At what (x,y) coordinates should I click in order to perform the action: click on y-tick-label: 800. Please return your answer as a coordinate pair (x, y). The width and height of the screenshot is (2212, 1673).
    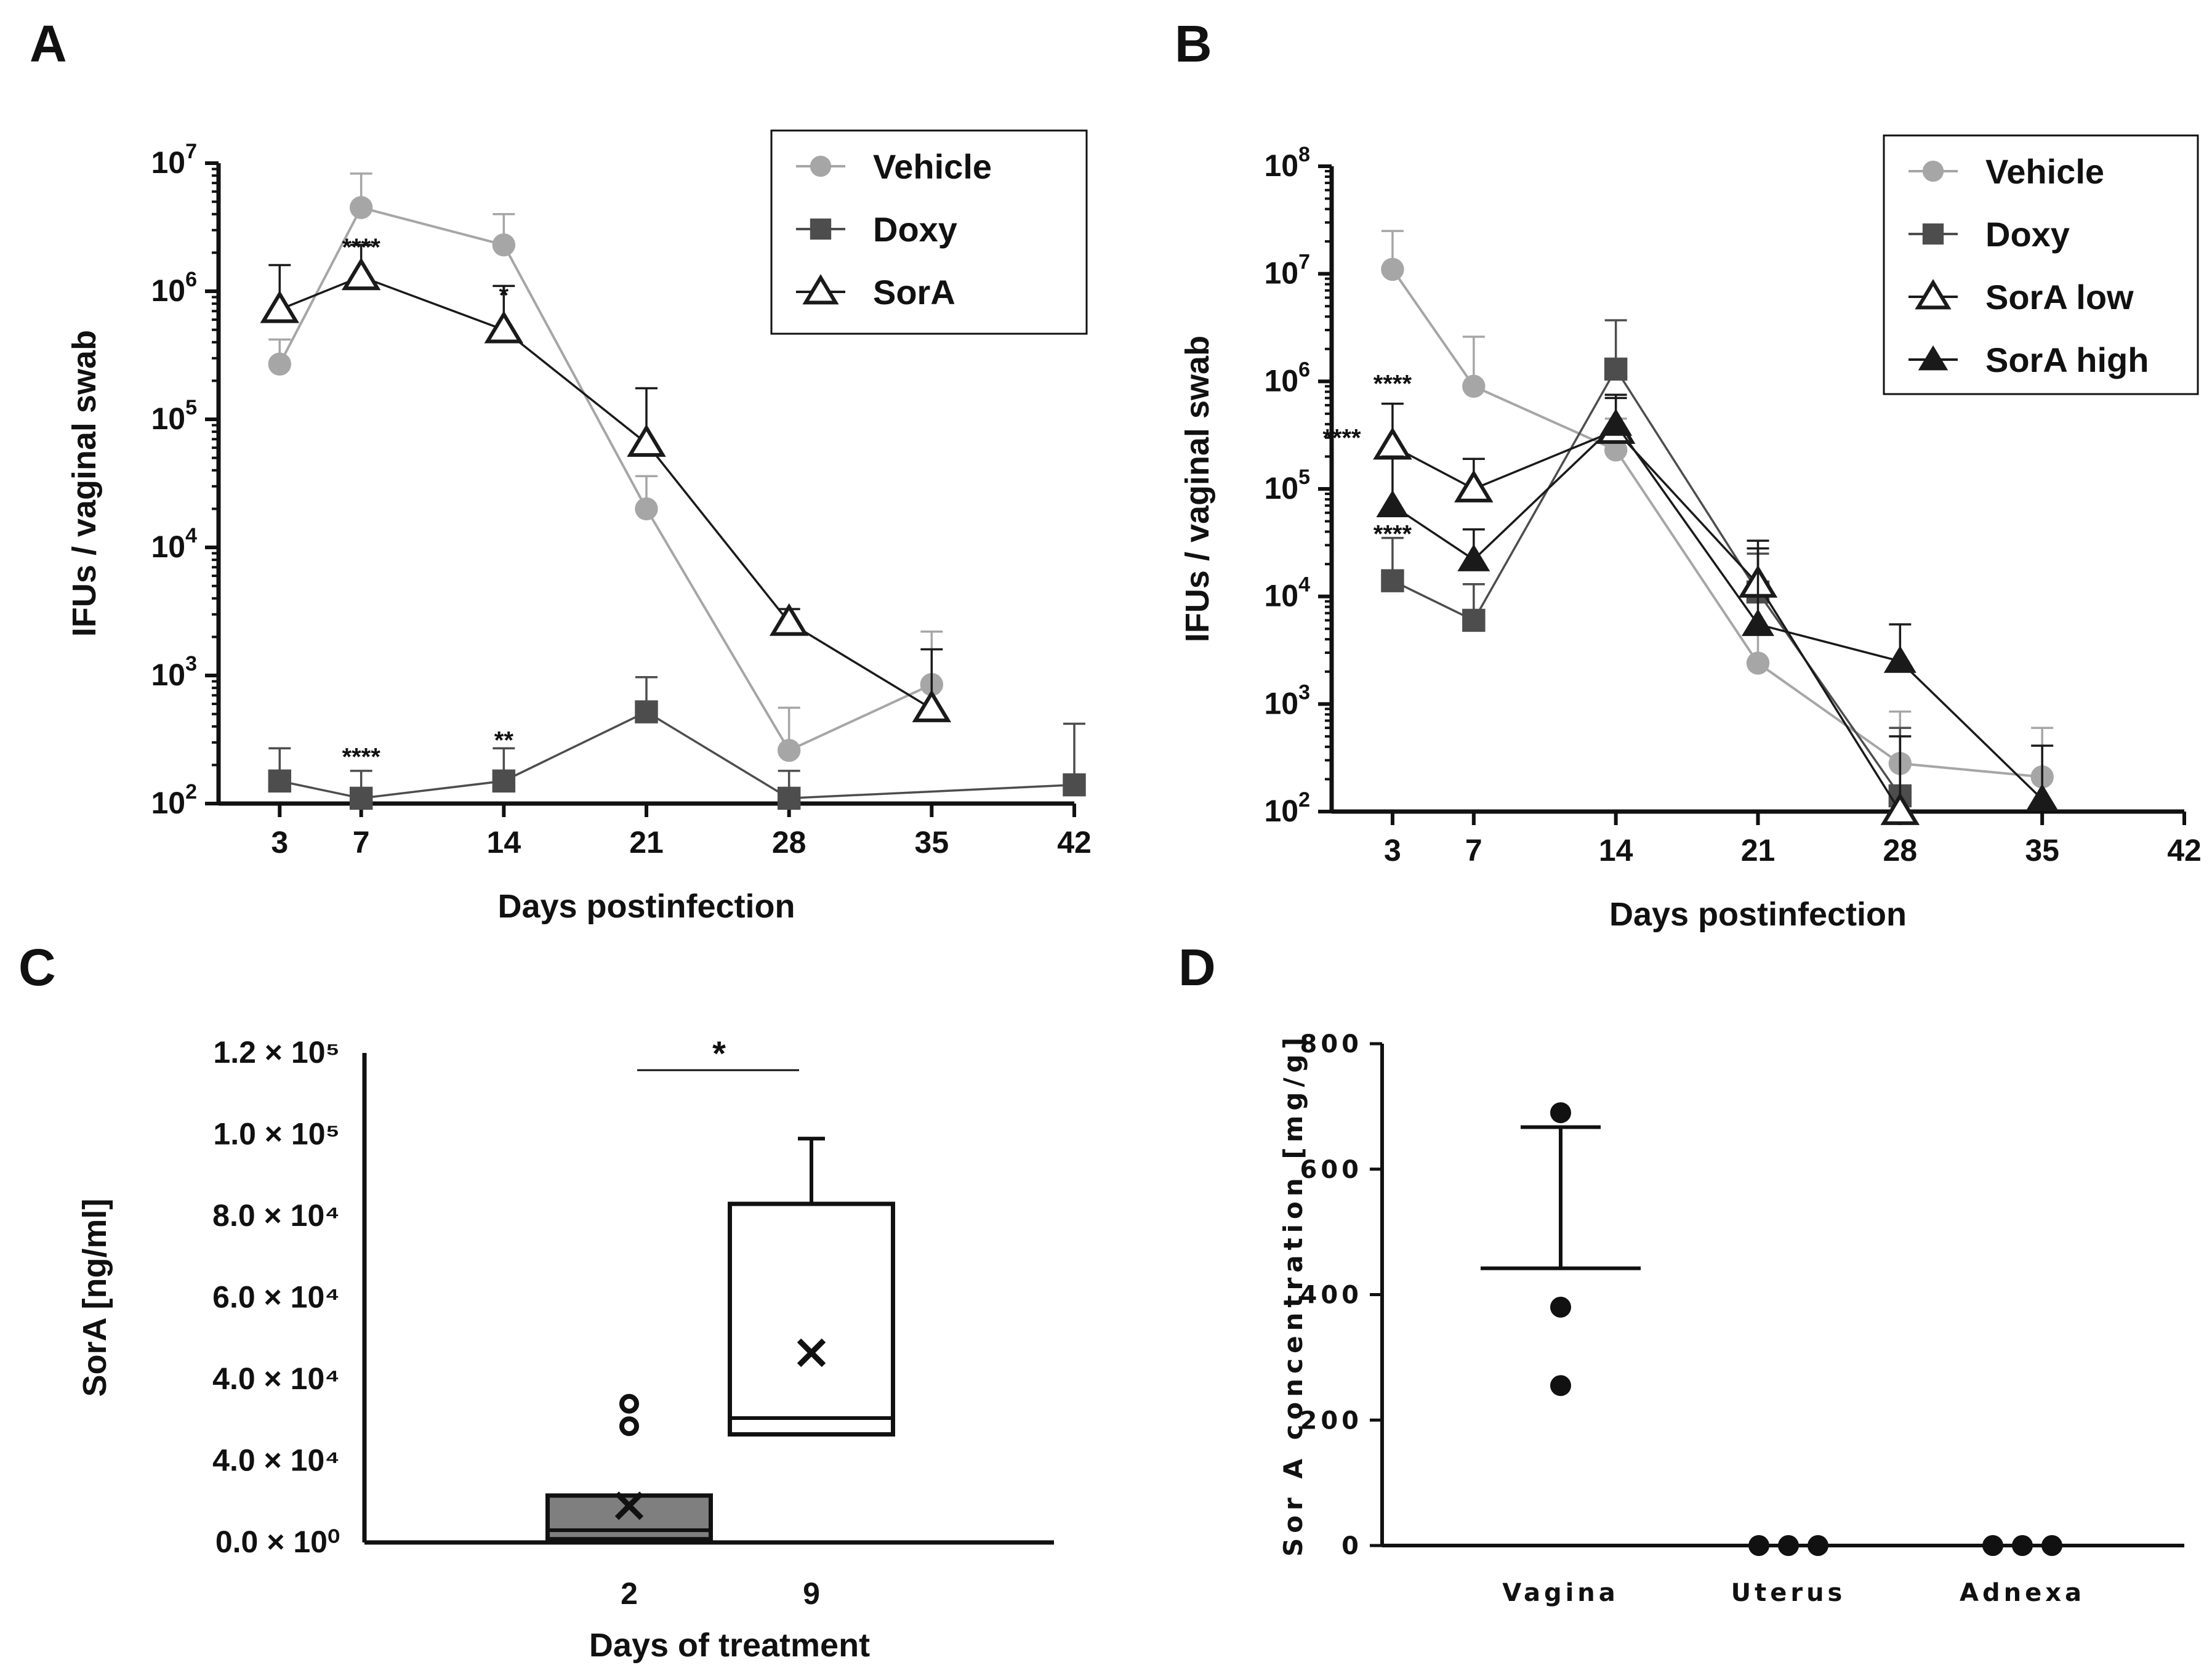
    Looking at the image, I should click on (1331, 1044).